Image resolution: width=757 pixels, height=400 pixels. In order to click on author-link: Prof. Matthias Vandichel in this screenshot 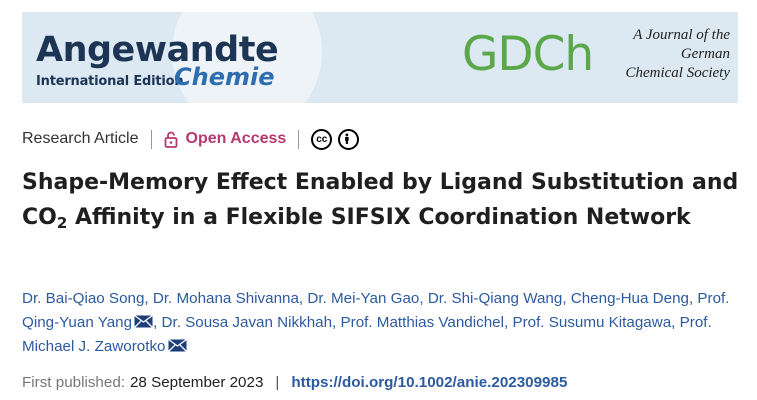, I will do `click(422, 322)`.